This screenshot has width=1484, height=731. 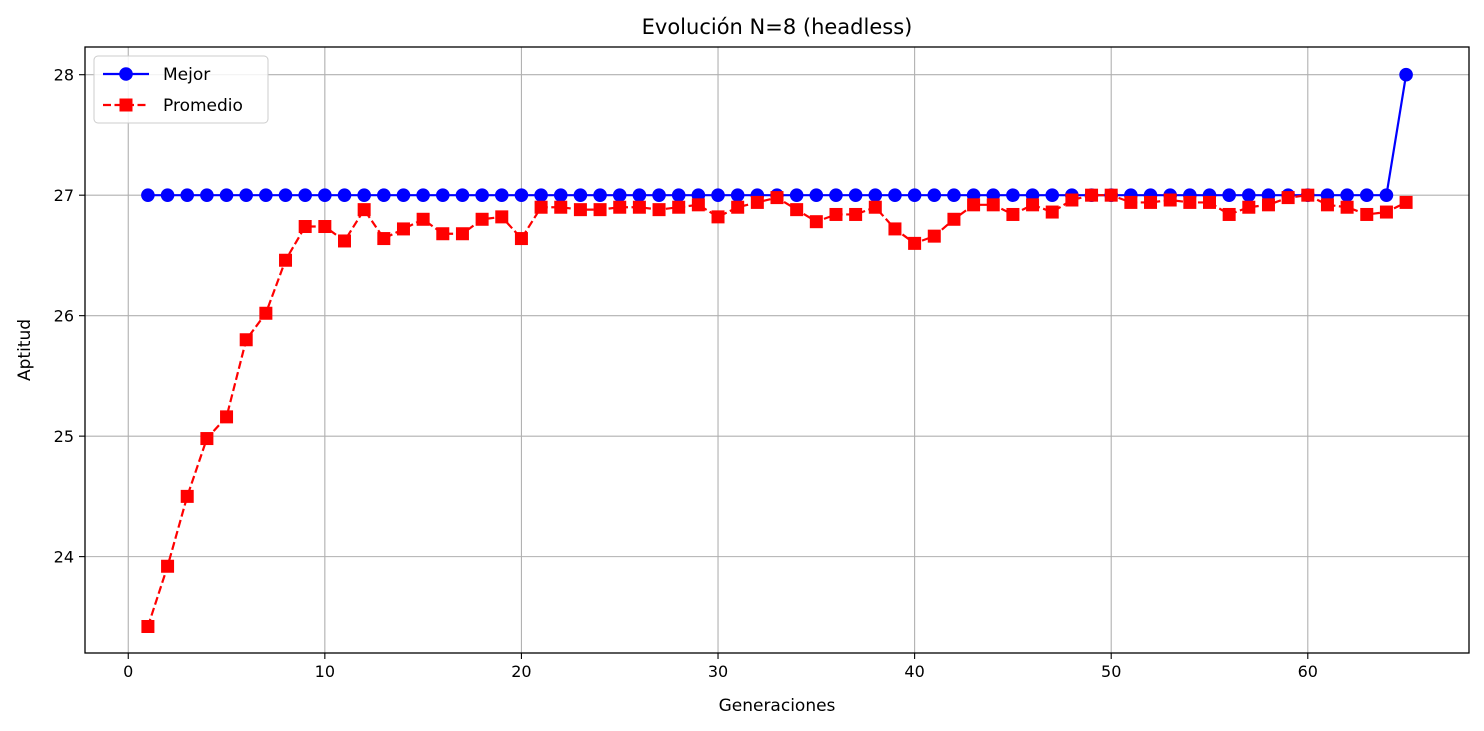 What do you see at coordinates (25, 350) in the screenshot?
I see `y-axis-title: Aptitud` at bounding box center [25, 350].